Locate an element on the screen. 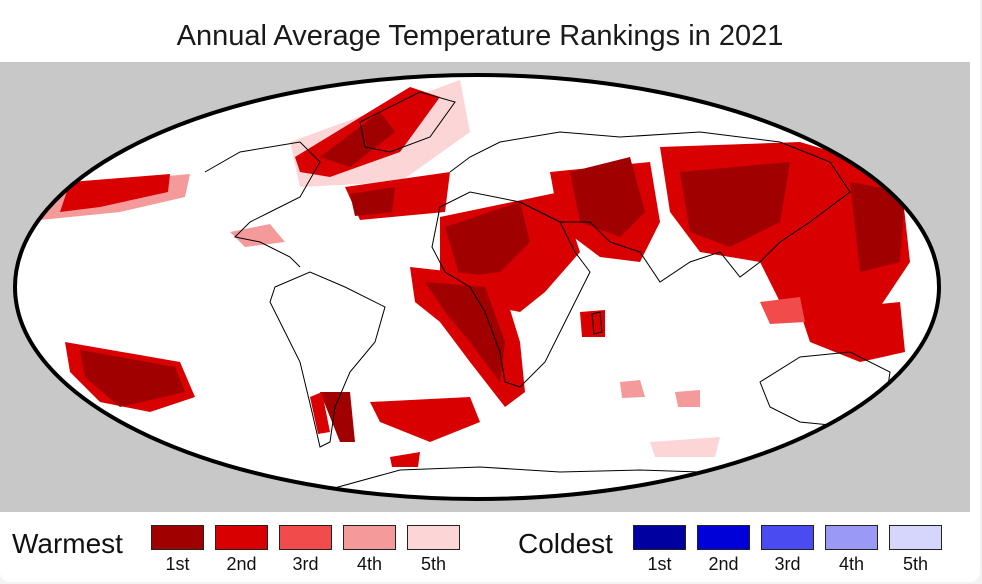  cold-rank-4th: 4th is located at coordinates (851, 564).